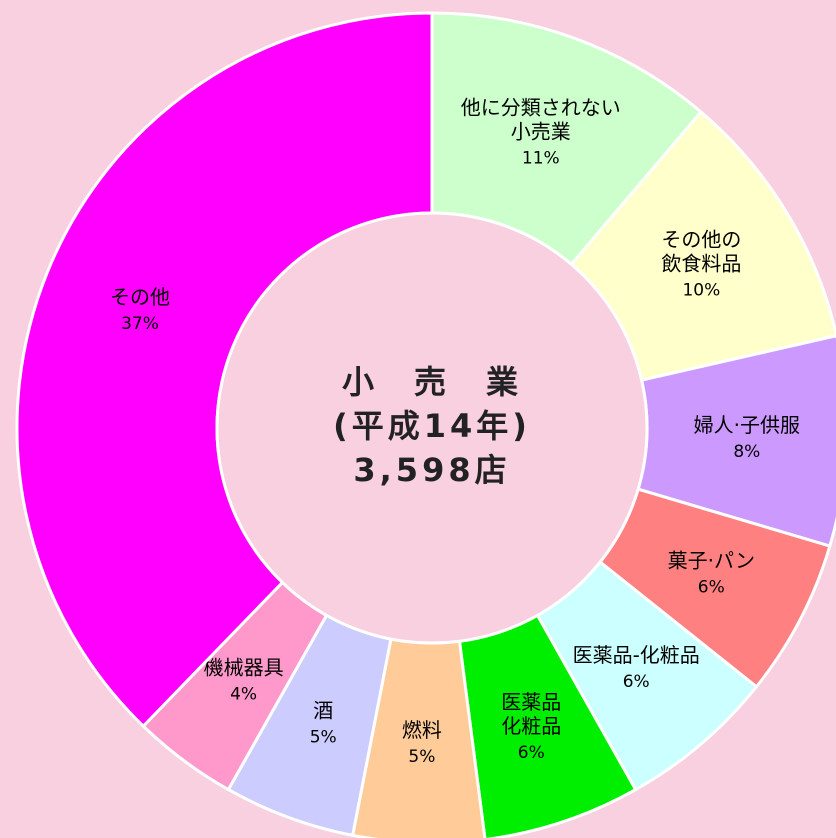  What do you see at coordinates (243, 694) in the screenshot?
I see `value-label: 4%` at bounding box center [243, 694].